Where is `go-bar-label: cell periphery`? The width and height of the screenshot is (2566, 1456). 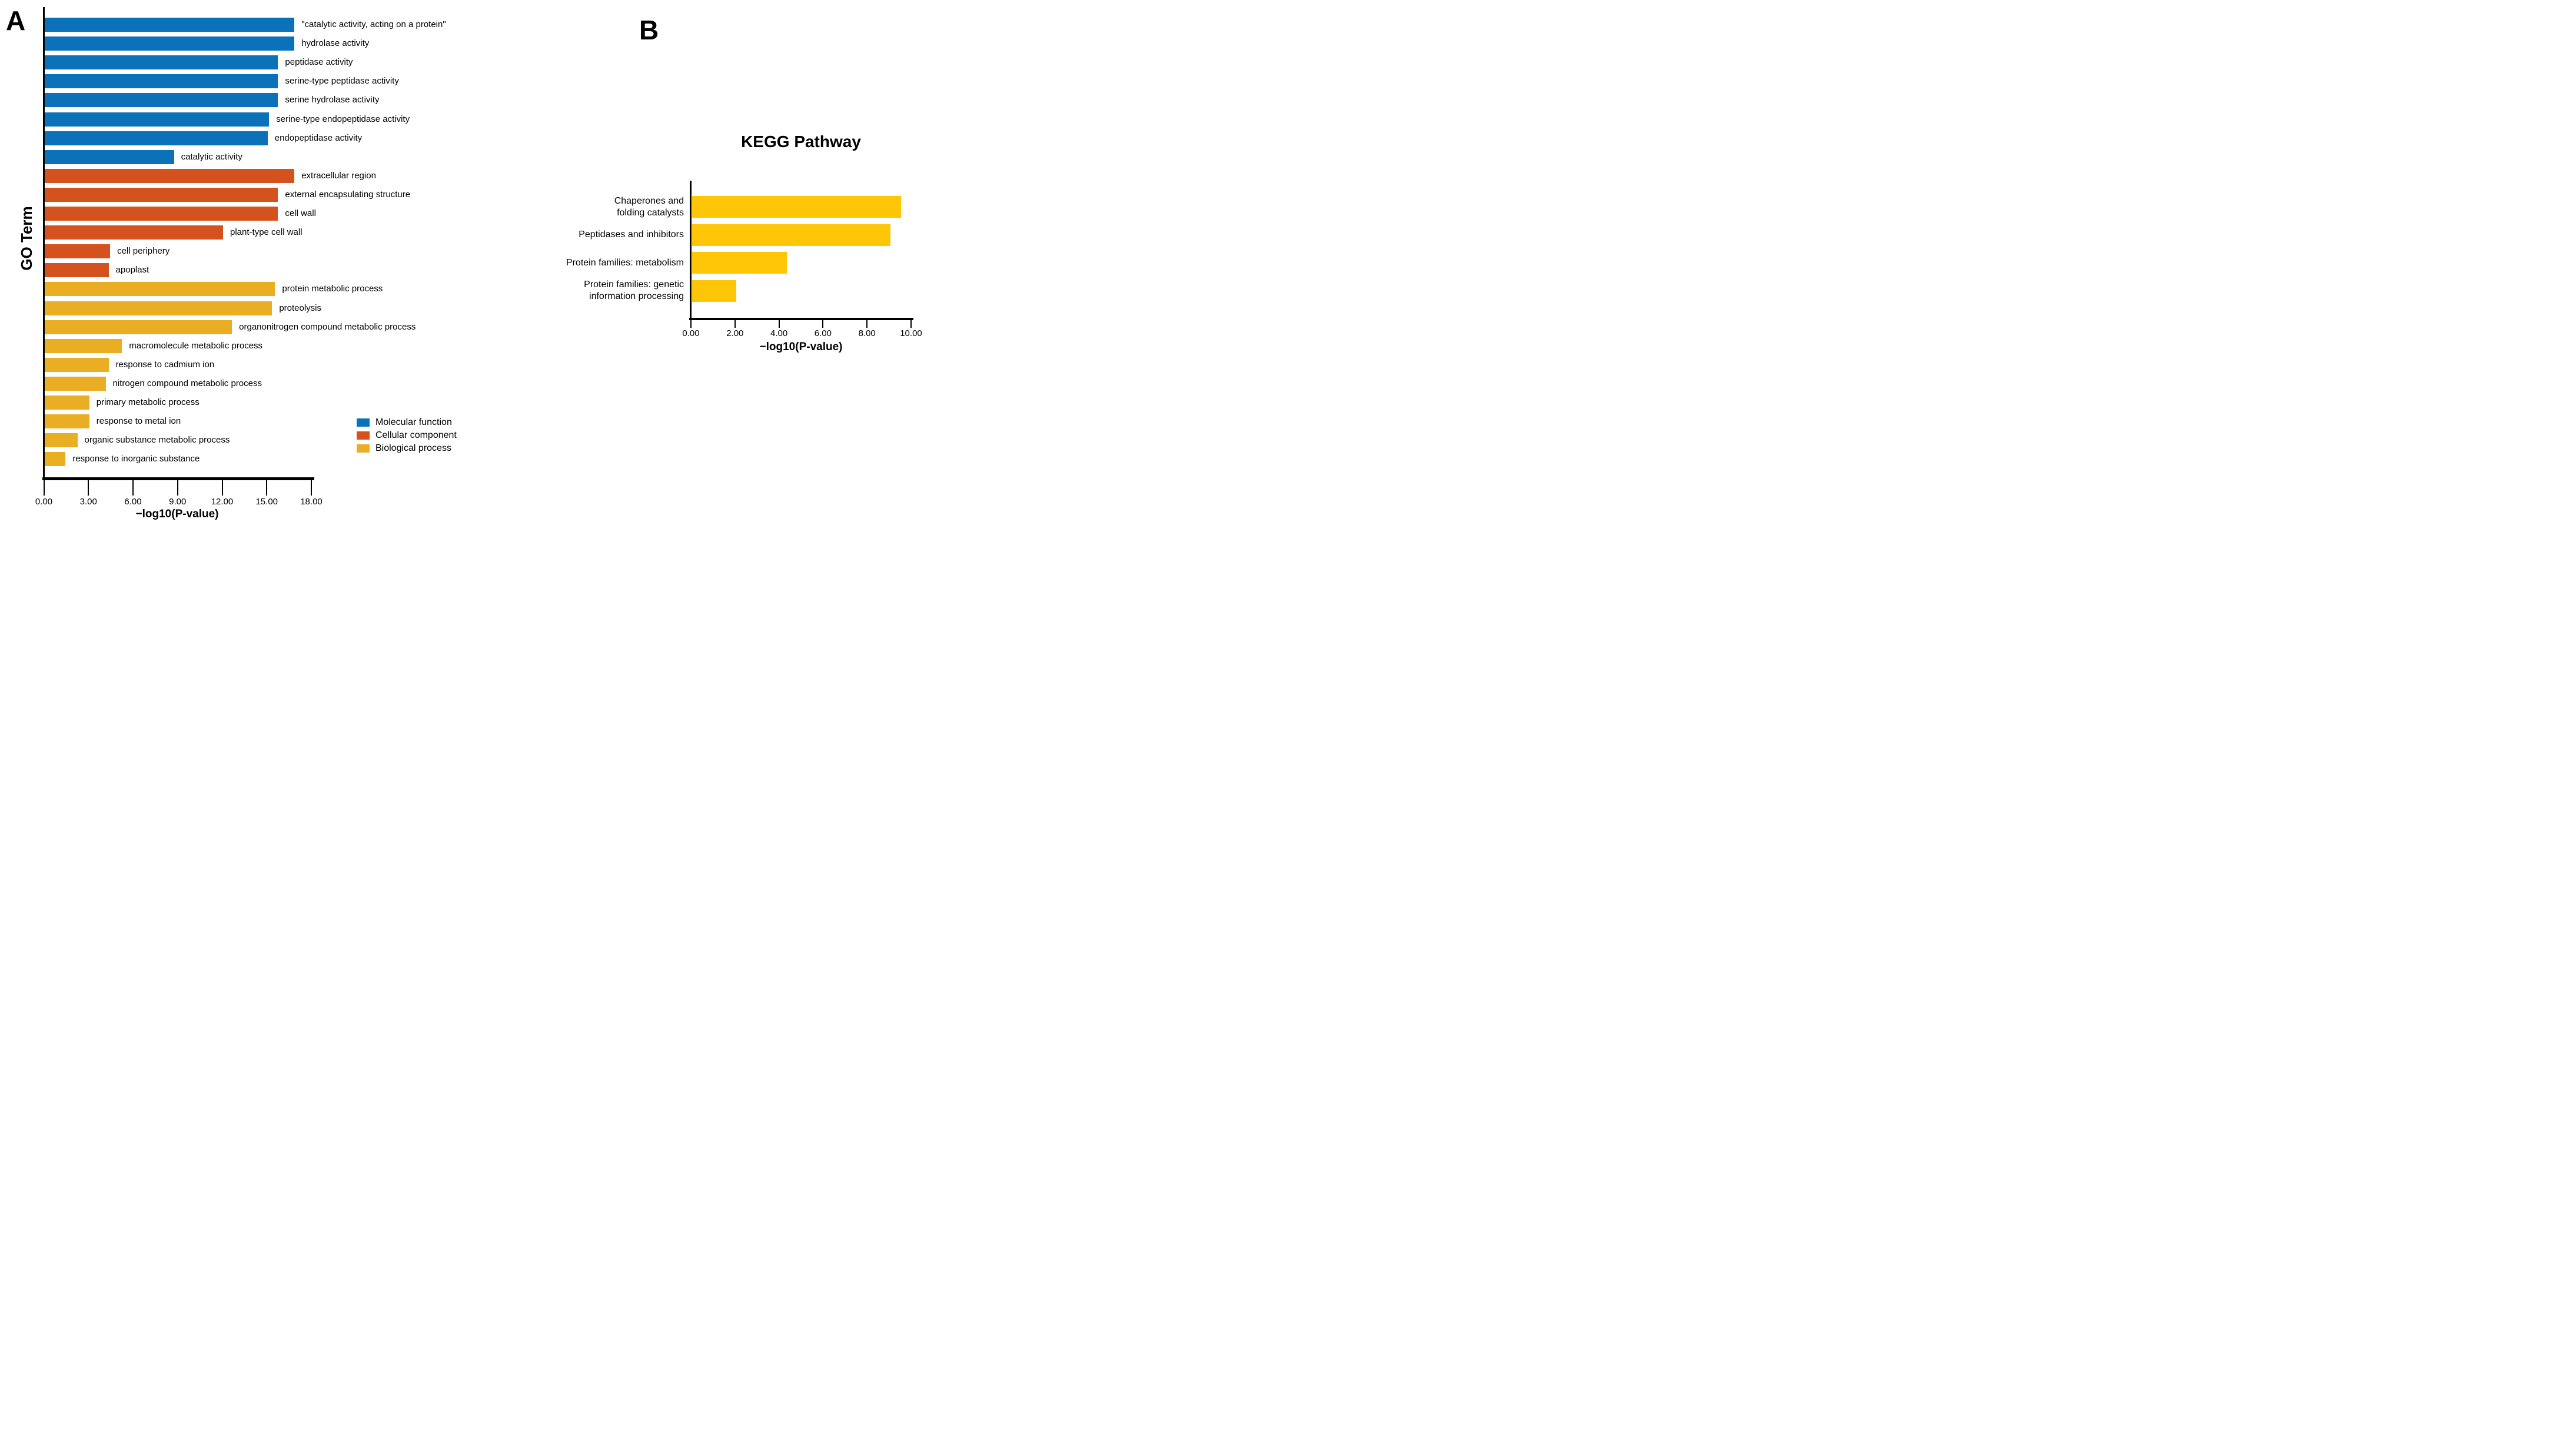 go-bar-label: cell periphery is located at coordinates (143, 252).